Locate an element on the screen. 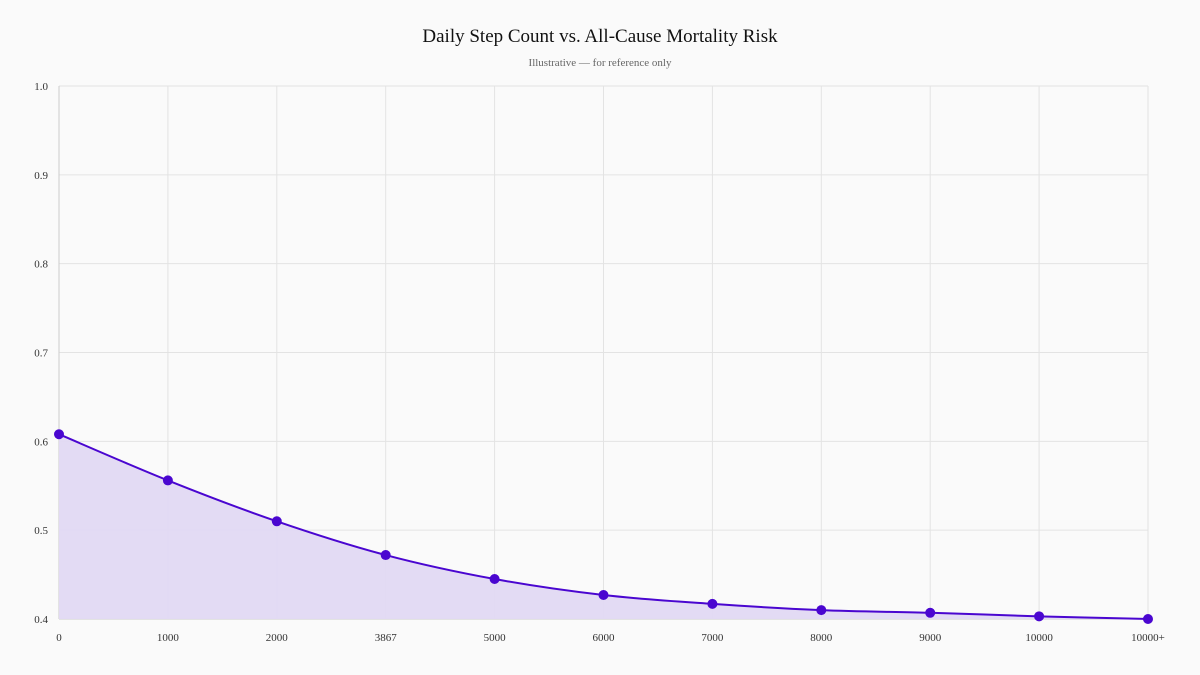  x-tick-label: 5000 is located at coordinates (495, 638).